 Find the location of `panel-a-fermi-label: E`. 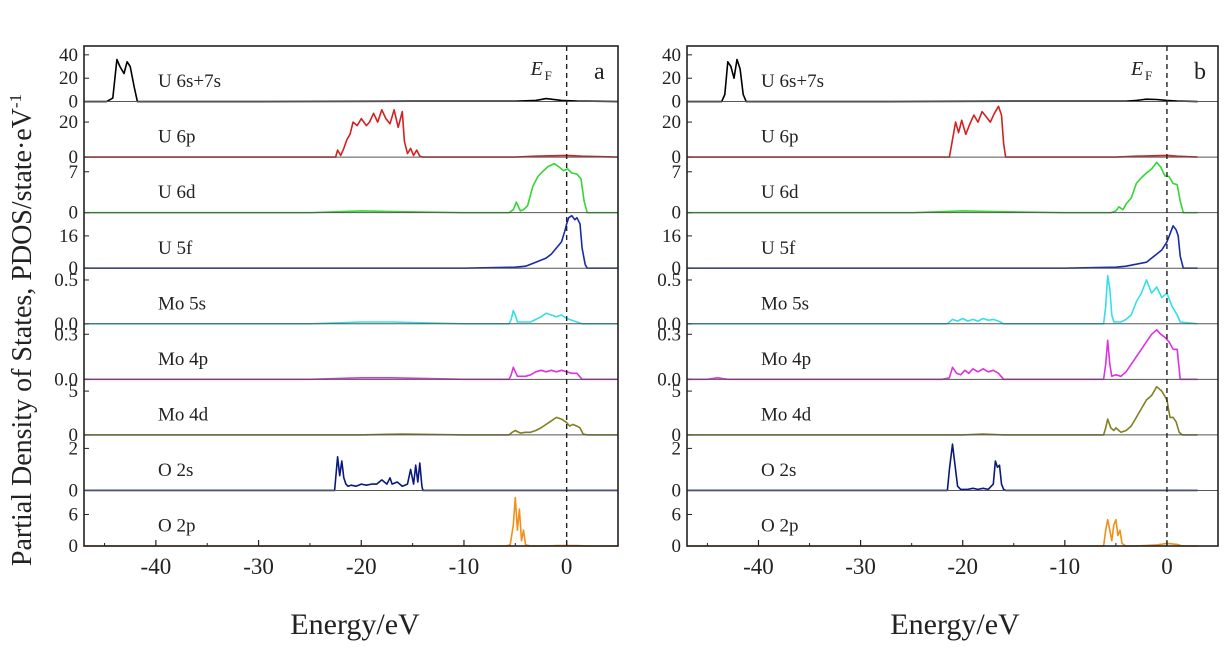

panel-a-fermi-label: E is located at coordinates (536, 69).